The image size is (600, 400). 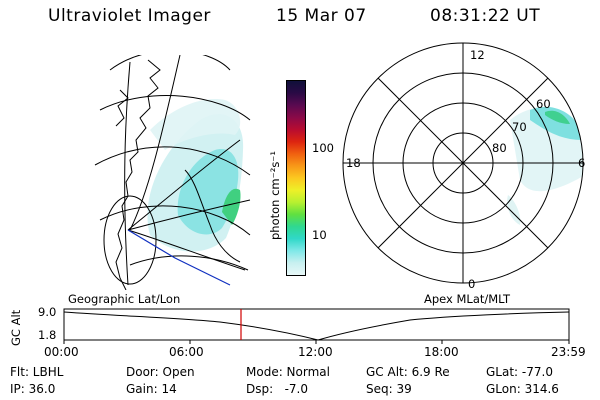 What do you see at coordinates (47, 335) in the screenshot?
I see `timeline-ytick-low: 1.8` at bounding box center [47, 335].